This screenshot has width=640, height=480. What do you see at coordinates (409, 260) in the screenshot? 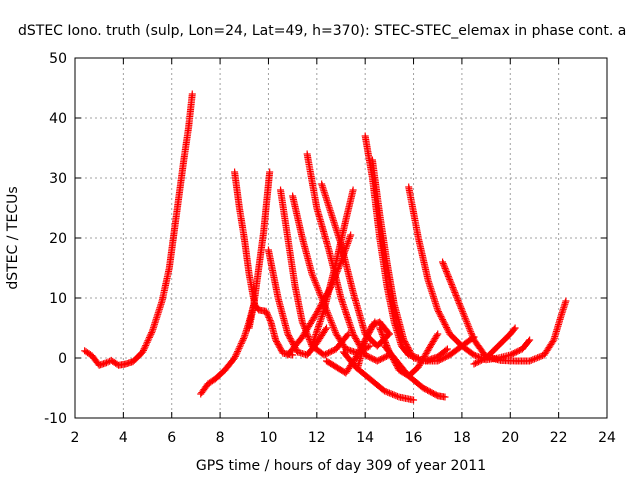
I see `data-series` at bounding box center [409, 260].